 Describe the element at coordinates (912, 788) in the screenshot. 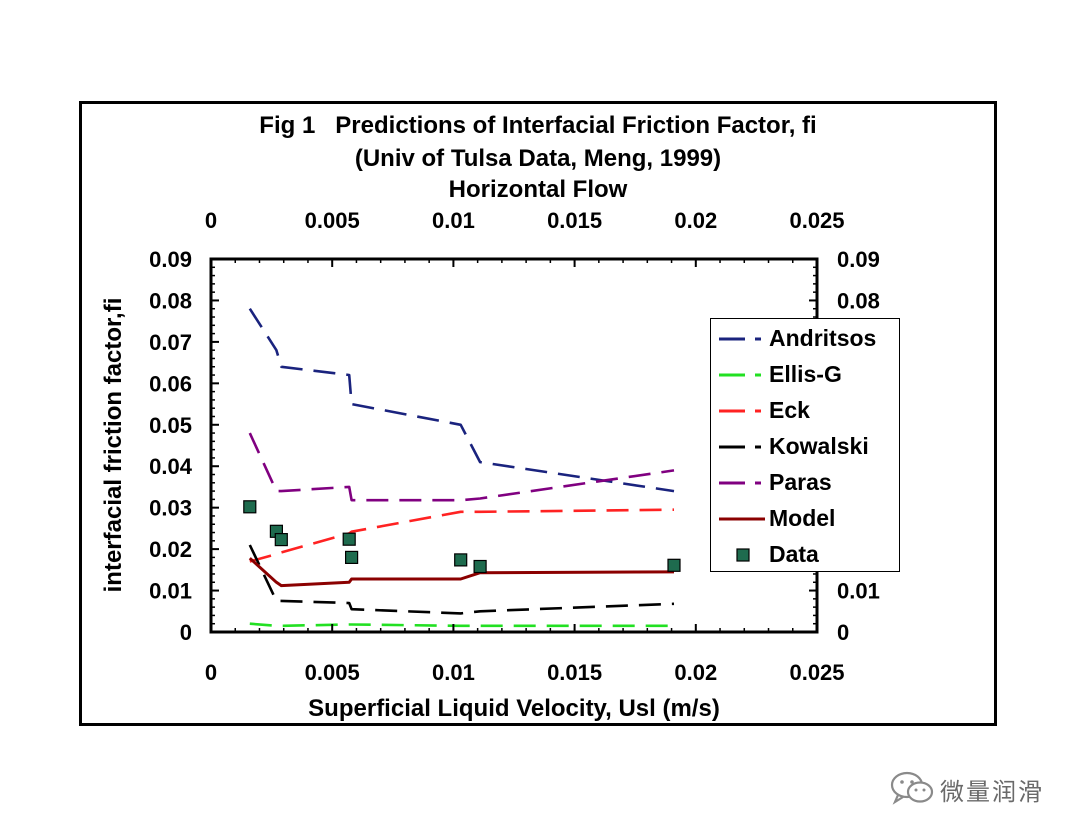

I see `wechat-icon` at that location.